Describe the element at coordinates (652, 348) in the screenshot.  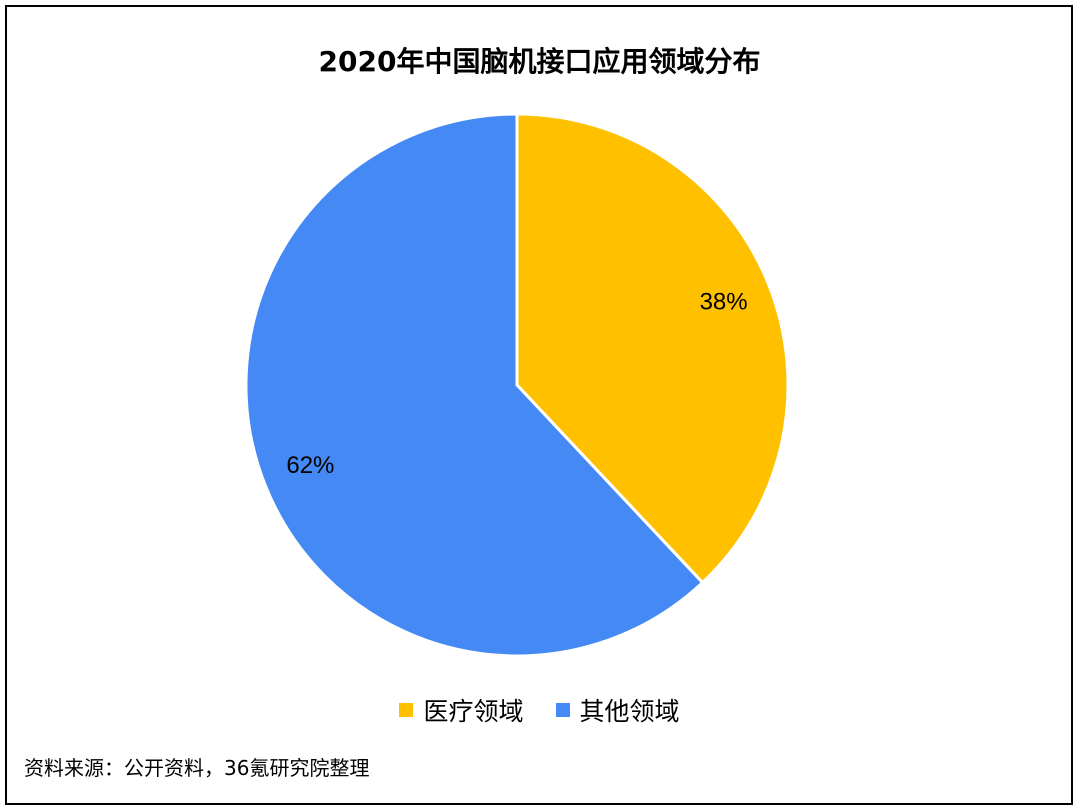
I see `pie-slice-medical` at that location.